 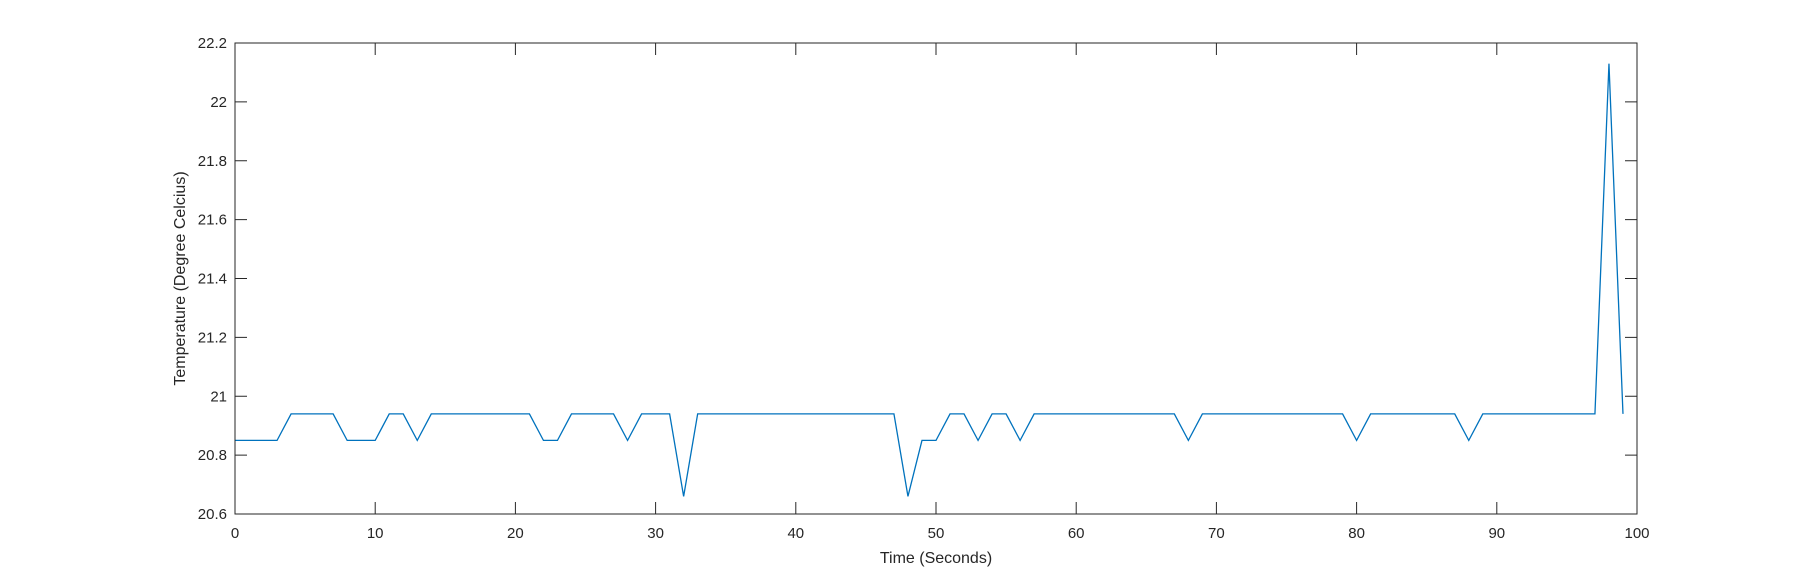 I want to click on x-tick-label: 40, so click(x=795, y=533).